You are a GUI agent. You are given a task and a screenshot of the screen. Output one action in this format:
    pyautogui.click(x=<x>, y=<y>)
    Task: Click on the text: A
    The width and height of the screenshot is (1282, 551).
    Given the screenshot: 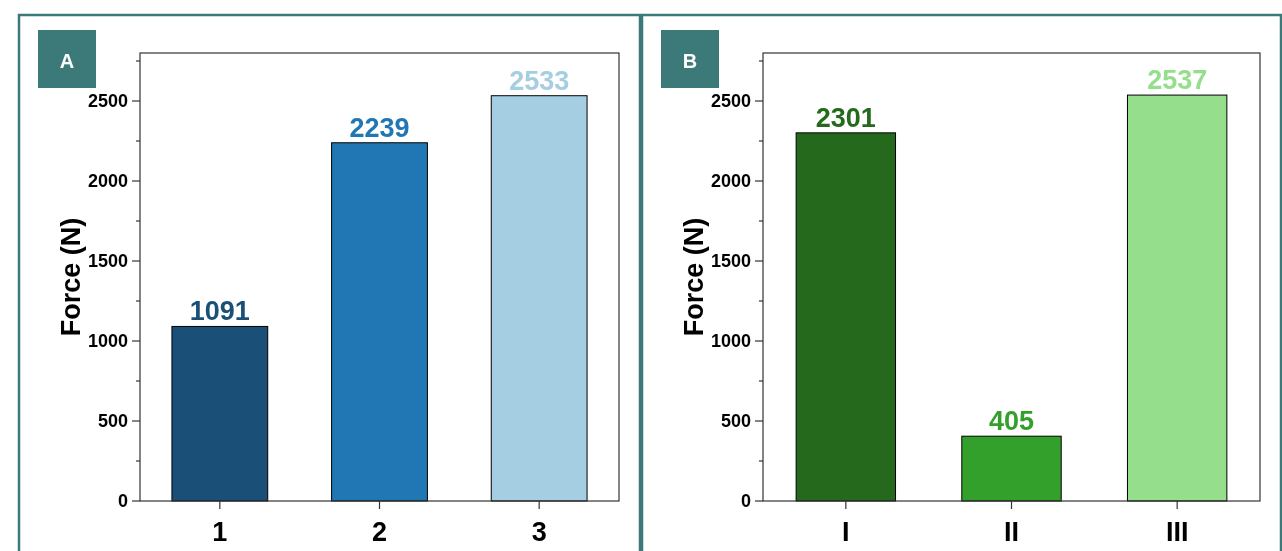 What is the action you would take?
    pyautogui.click(x=67, y=61)
    